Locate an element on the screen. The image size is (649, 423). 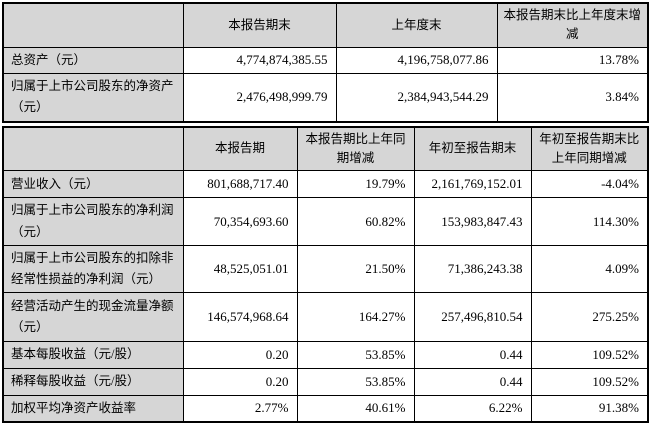
row-label-diluted-eps: 稀释每股收益（元/股） is located at coordinates (93, 381).